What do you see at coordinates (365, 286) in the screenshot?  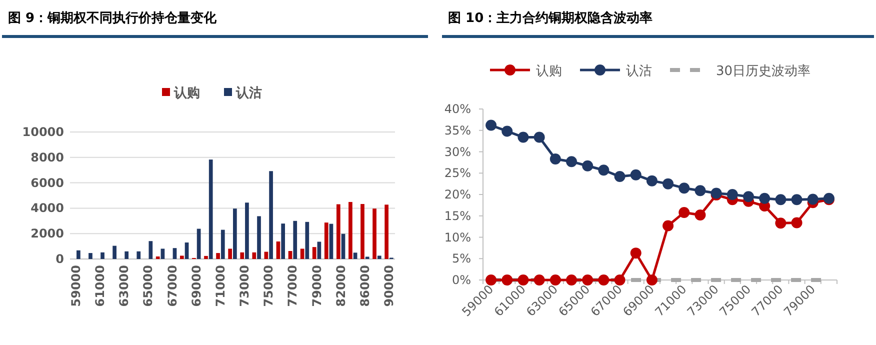 I see `x-tick-label: 86000` at bounding box center [365, 286].